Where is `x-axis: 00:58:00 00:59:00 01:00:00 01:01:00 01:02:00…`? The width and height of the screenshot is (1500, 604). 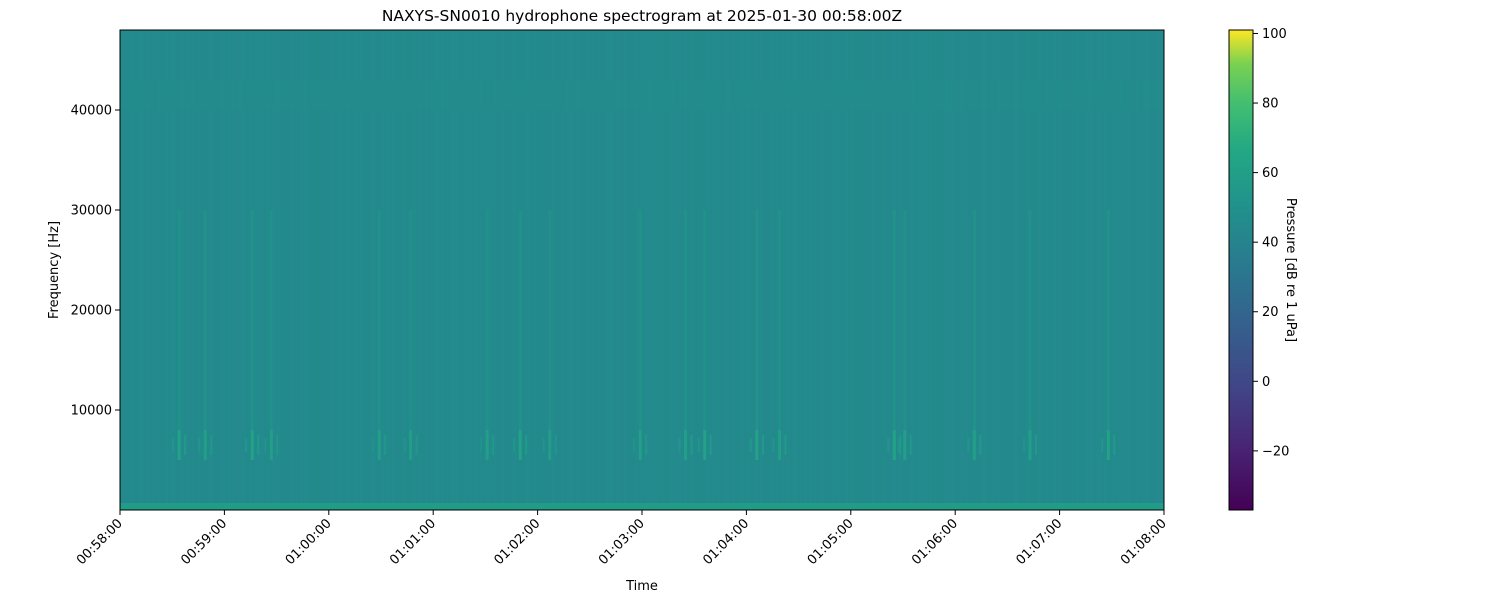 x-axis: 00:58:00 00:59:00 01:00:00 01:01:00 01:02:00… is located at coordinates (622, 539).